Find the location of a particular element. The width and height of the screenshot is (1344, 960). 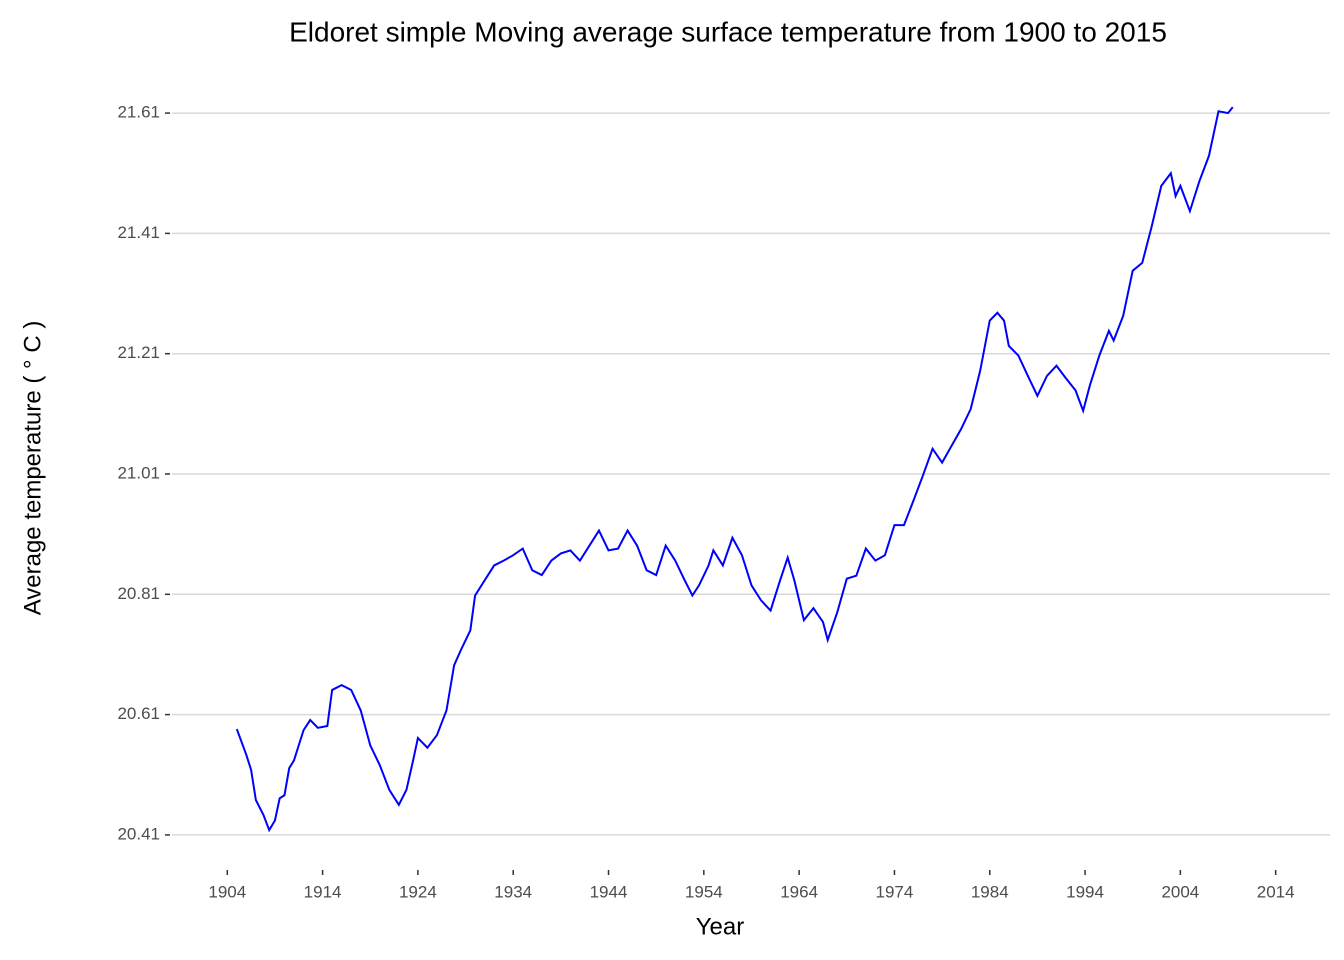

x-tick-label: 1964 is located at coordinates (799, 891).